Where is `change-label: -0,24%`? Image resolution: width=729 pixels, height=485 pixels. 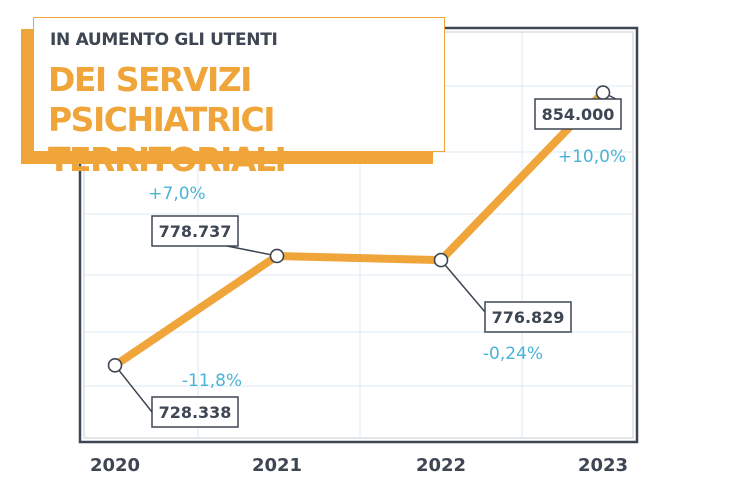
change-label: -0,24% is located at coordinates (513, 354).